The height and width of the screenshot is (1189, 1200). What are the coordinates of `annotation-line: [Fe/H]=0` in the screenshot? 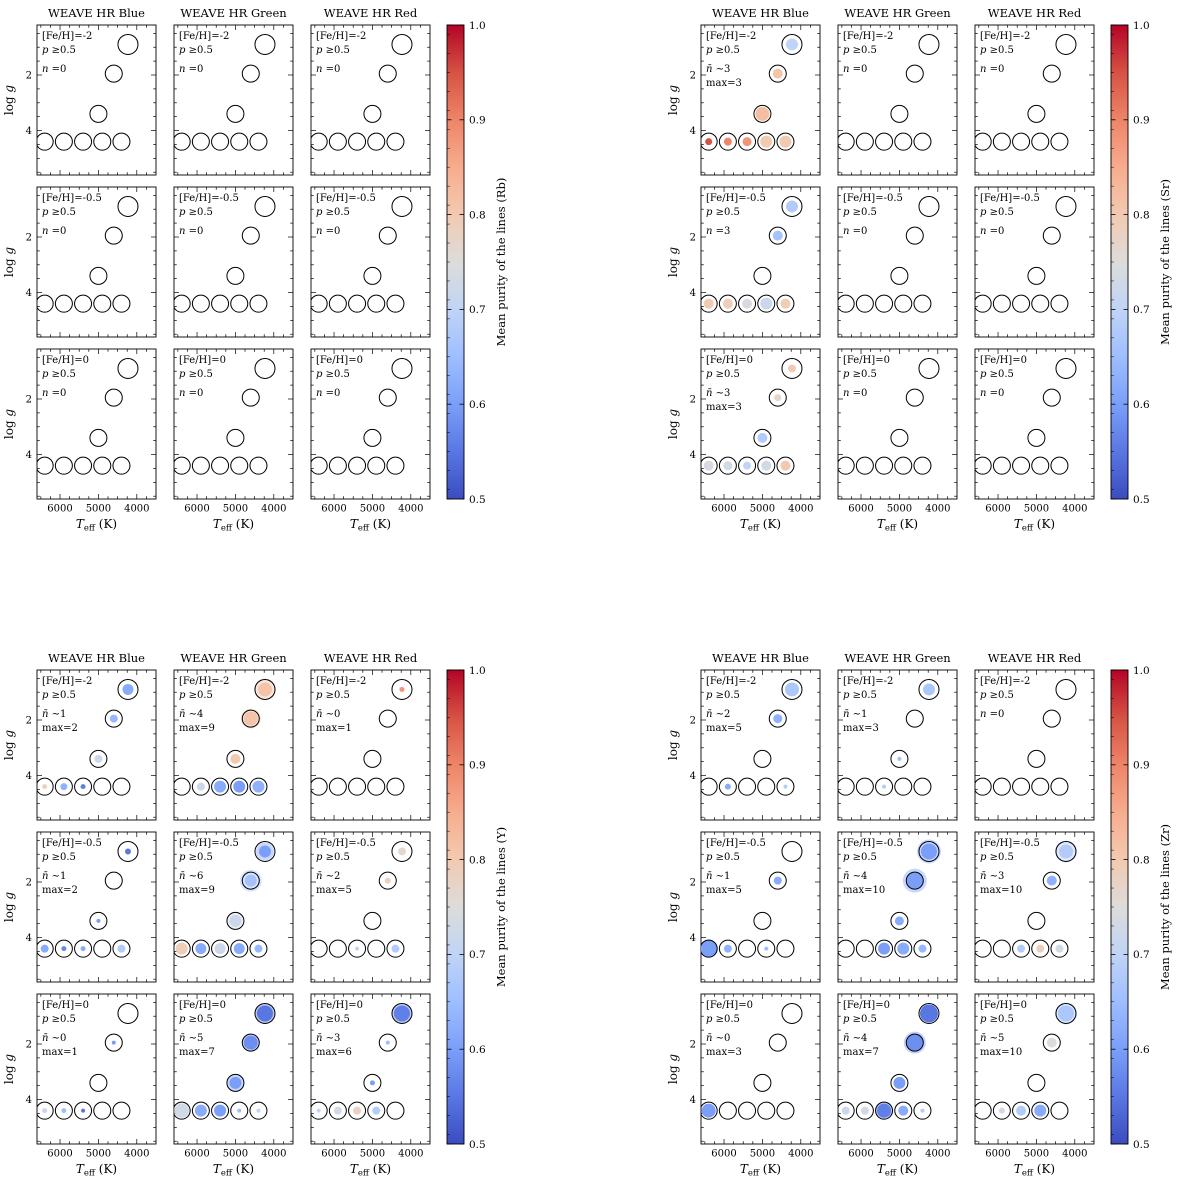 It's located at (866, 1005).